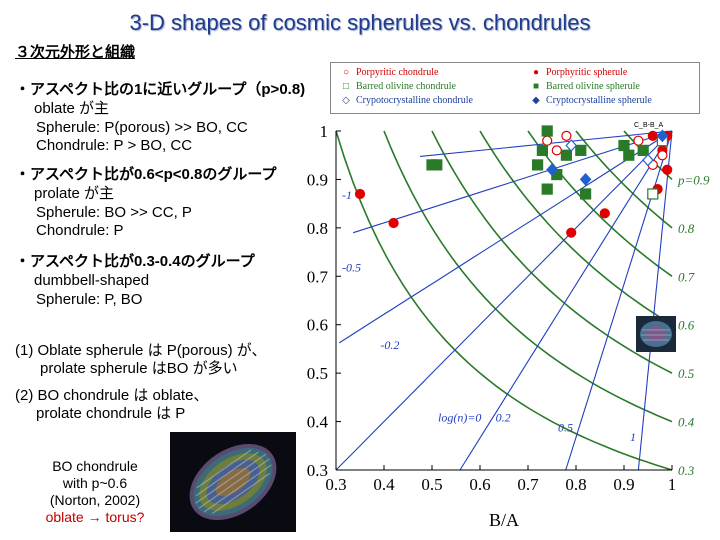 This screenshot has height=540, width=720. Describe the element at coordinates (139, 368) in the screenshot. I see `note1-line2: prolate spherule はBO が多い` at that location.